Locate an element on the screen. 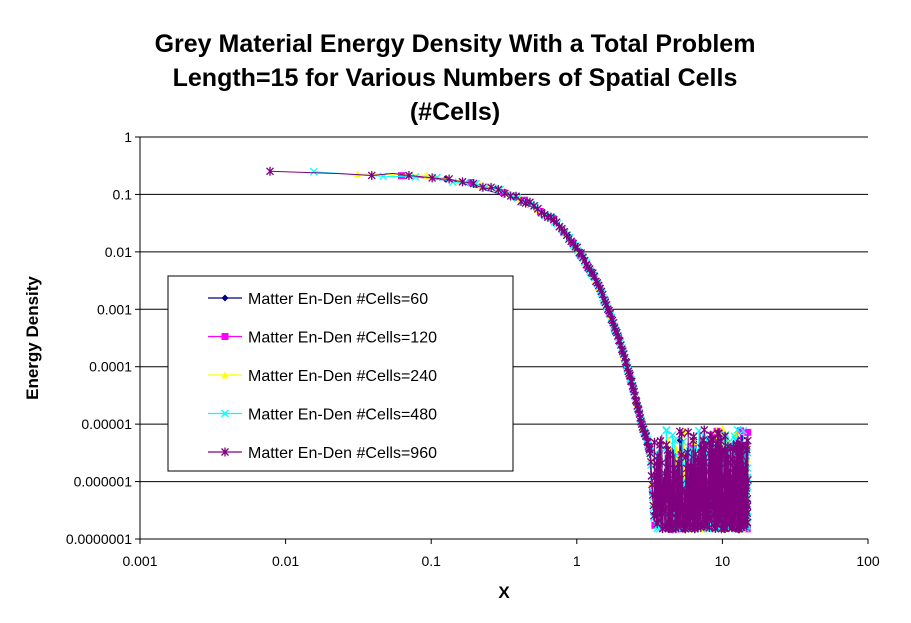  legend-entry-480: Matter En-Den #Cells=480 is located at coordinates (322, 415).